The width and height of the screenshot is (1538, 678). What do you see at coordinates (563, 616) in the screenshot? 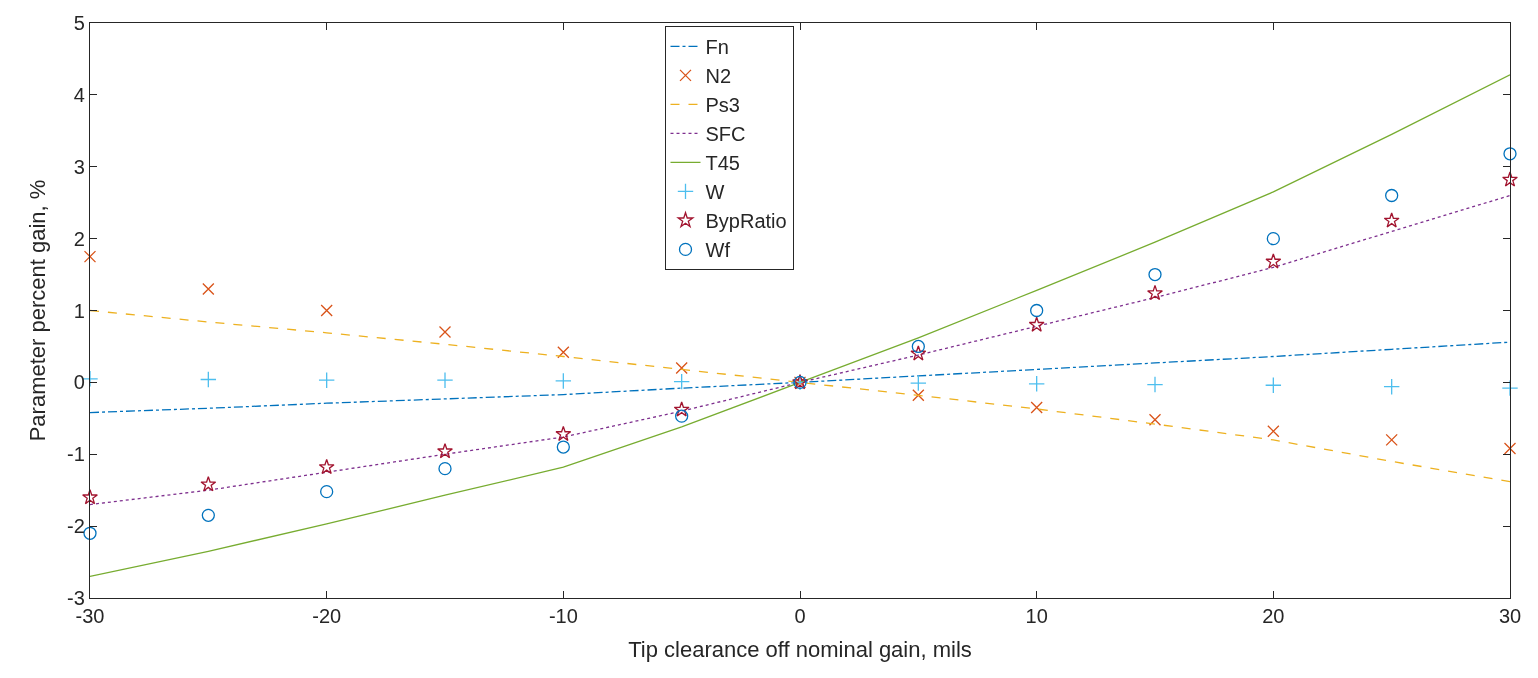
I see `x-tick-label: -10` at bounding box center [563, 616].